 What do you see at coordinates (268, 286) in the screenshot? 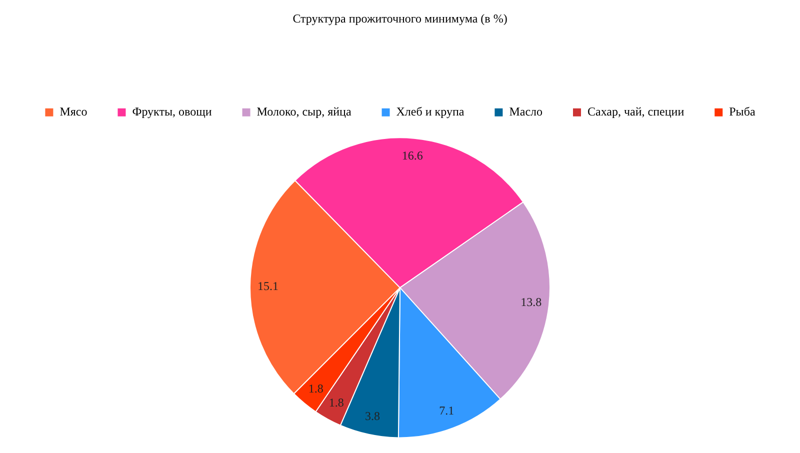
I see `data-label: 15.1` at bounding box center [268, 286].